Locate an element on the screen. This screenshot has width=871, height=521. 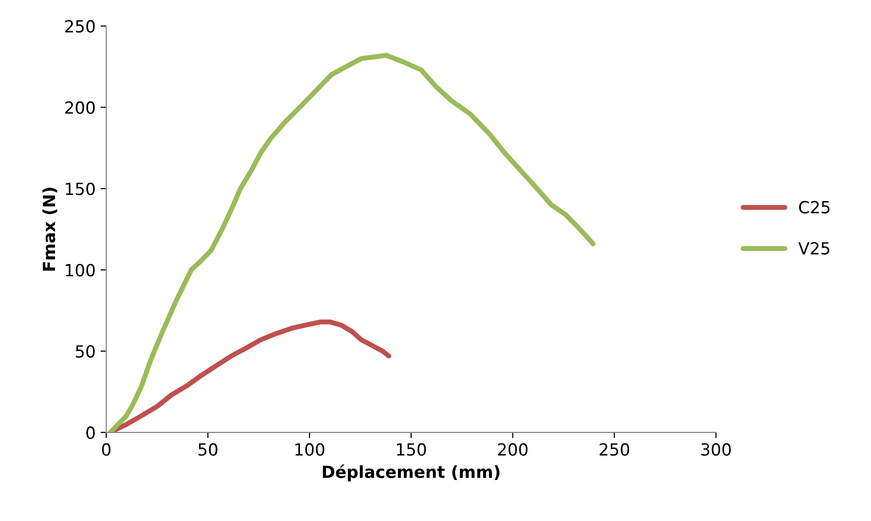
y-tick-label: 0 is located at coordinates (90, 432).